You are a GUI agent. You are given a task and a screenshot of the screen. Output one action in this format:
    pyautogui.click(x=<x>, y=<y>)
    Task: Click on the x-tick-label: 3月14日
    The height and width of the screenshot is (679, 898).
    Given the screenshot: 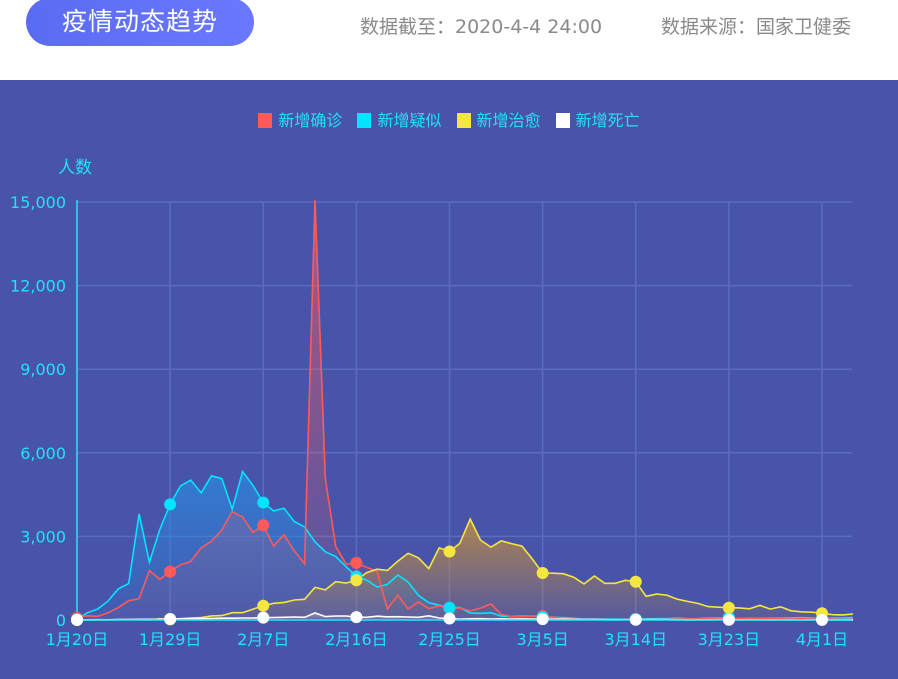 What is the action you would take?
    pyautogui.click(x=635, y=639)
    